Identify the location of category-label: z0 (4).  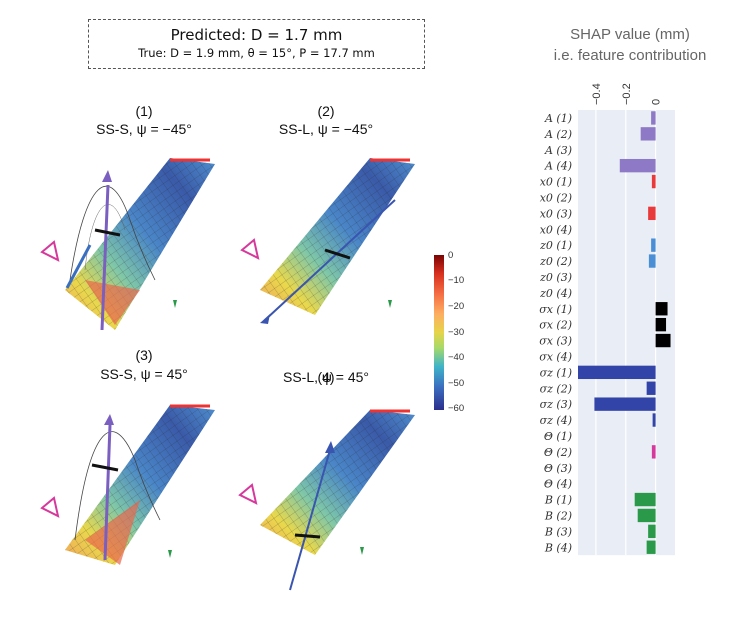
(555, 293).